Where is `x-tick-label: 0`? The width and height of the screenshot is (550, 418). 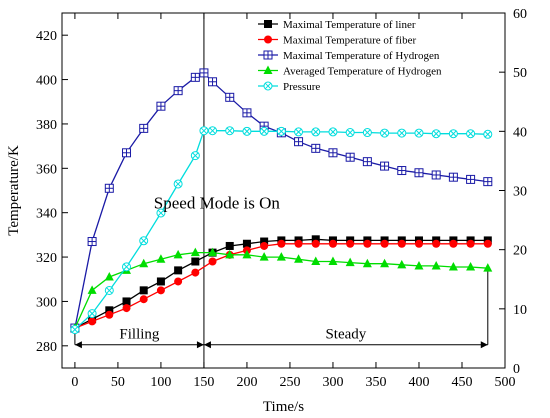
x-tick-label: 0 is located at coordinates (74, 382).